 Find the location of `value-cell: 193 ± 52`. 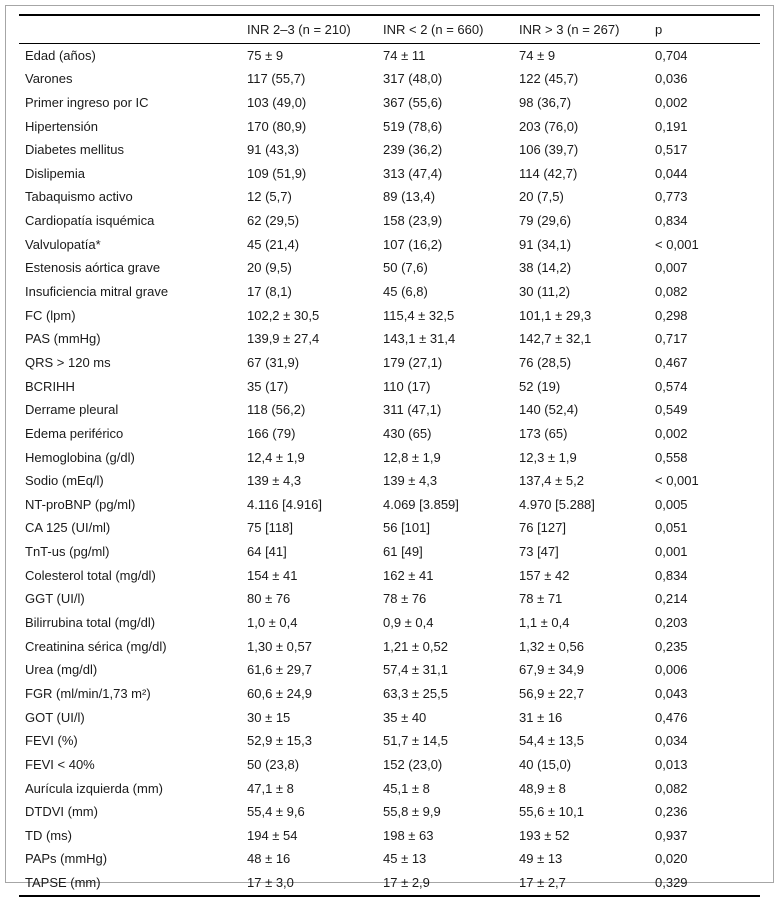

value-cell: 193 ± 52 is located at coordinates (544, 835).